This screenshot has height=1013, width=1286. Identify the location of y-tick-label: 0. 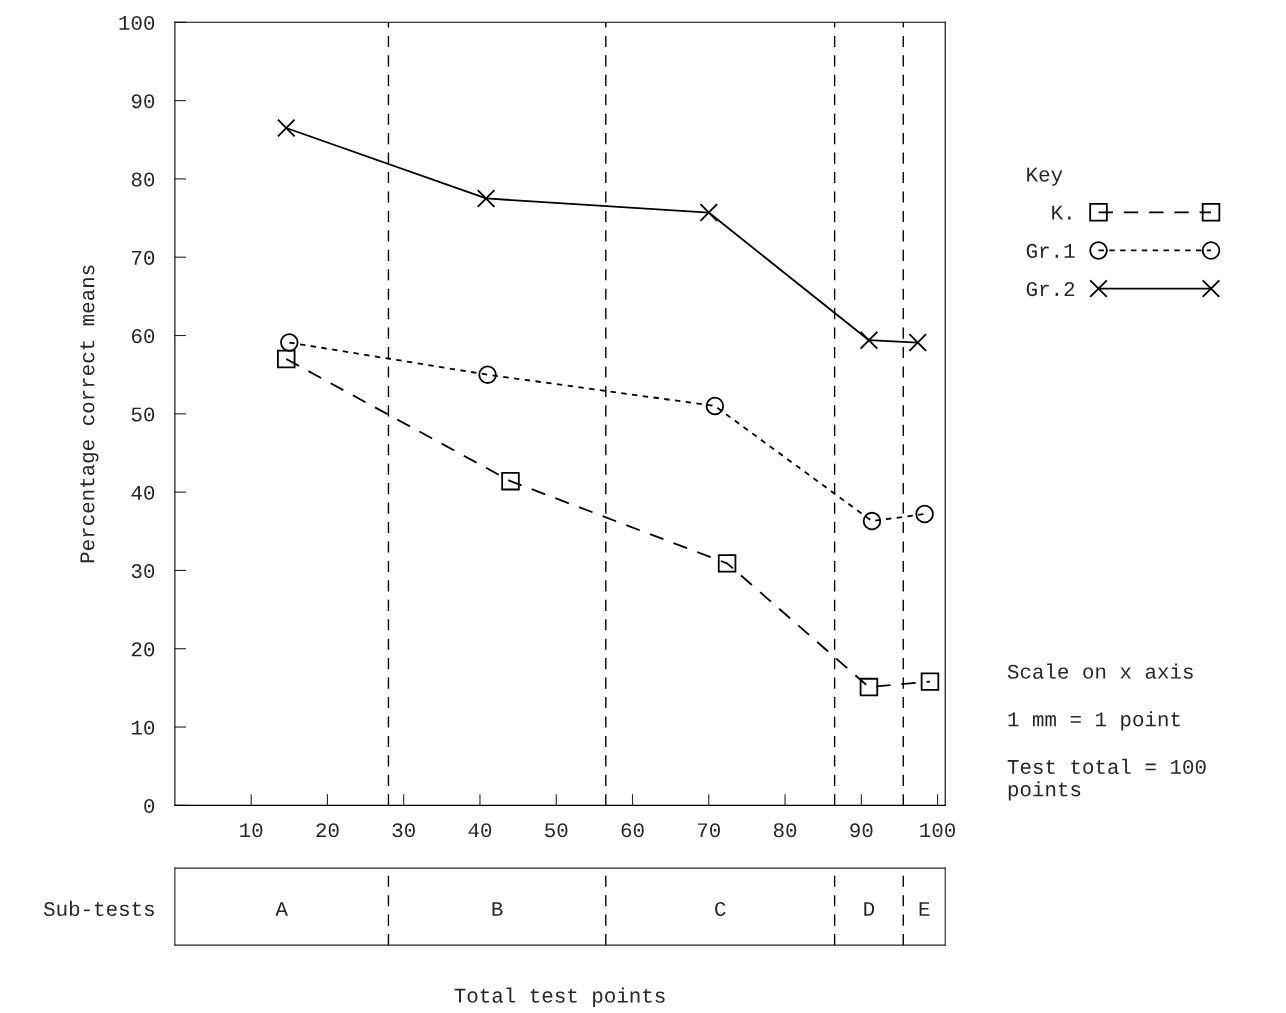
(149, 806).